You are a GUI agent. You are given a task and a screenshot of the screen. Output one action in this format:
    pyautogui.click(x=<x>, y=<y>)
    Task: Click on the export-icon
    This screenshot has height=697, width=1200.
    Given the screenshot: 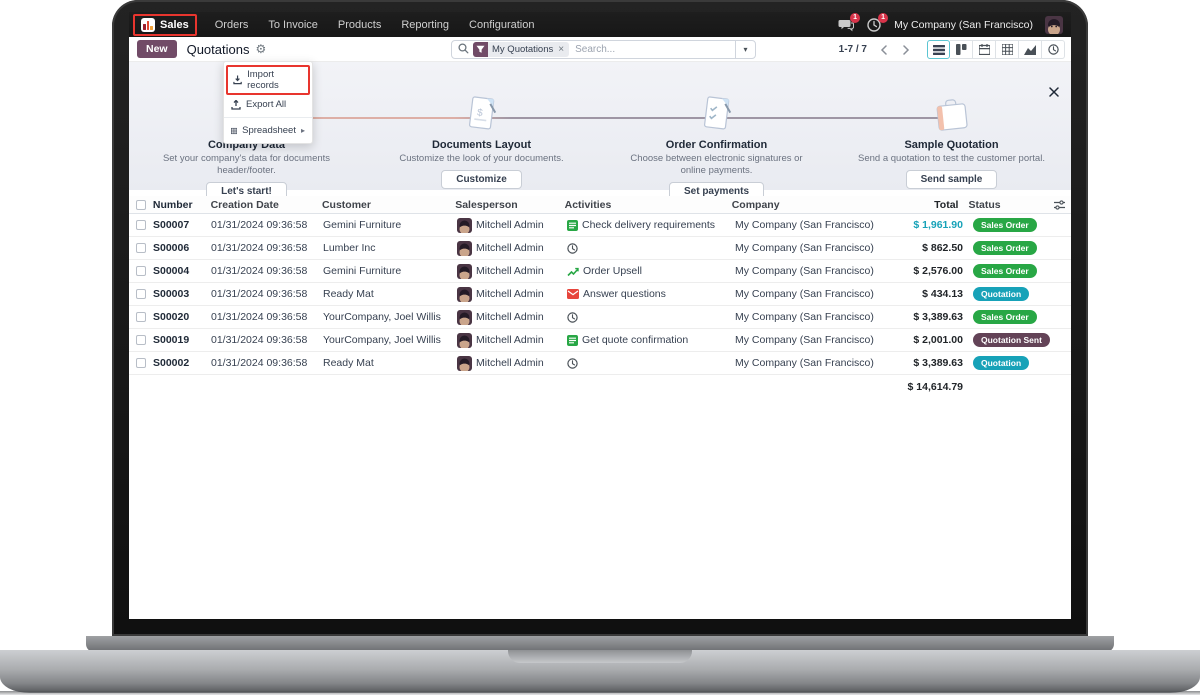 What is the action you would take?
    pyautogui.click(x=236, y=104)
    